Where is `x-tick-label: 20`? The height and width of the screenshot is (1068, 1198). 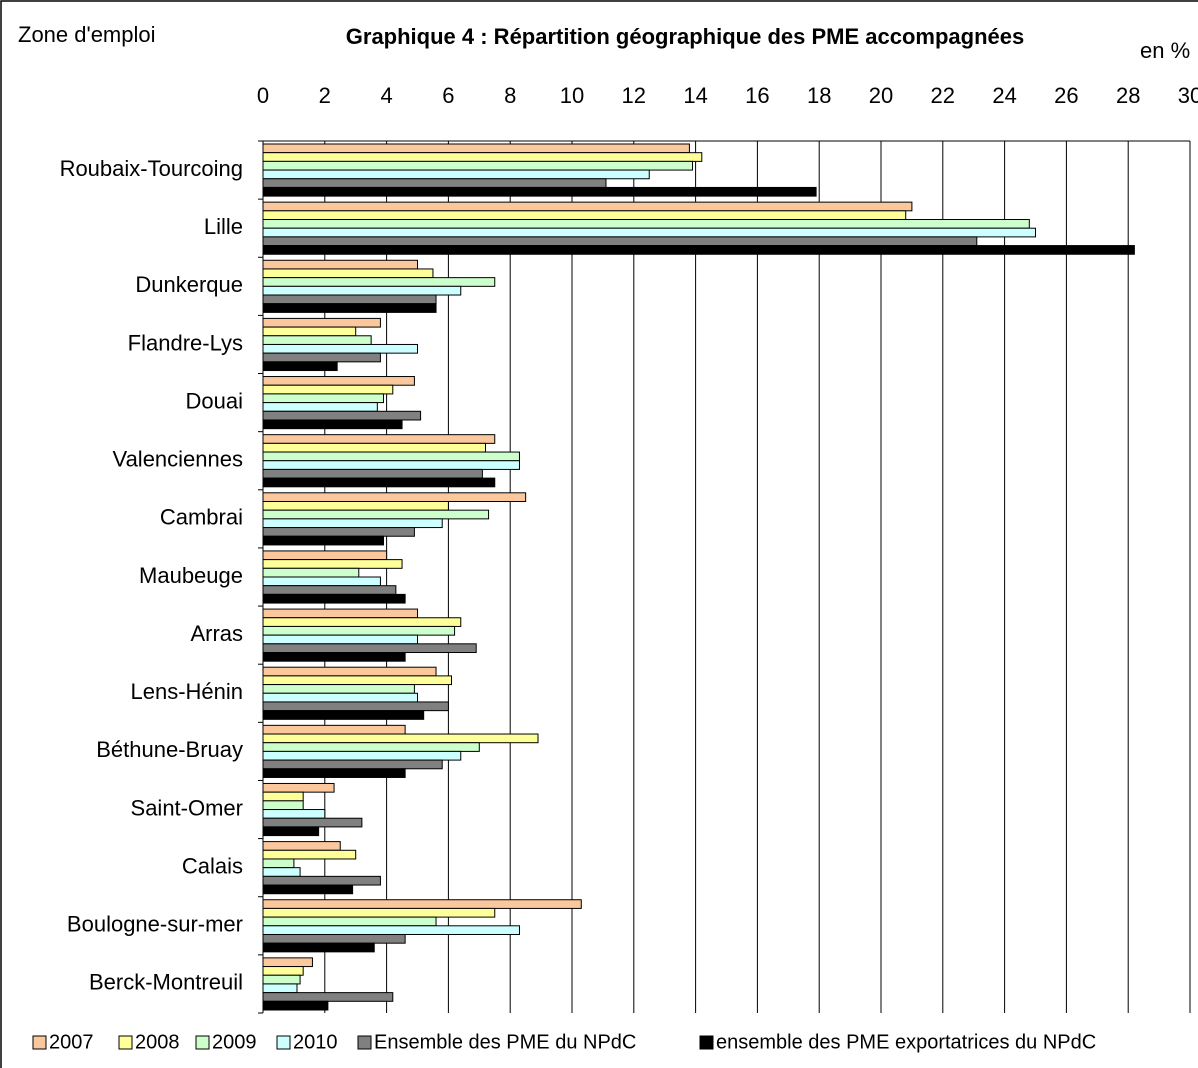
x-tick-label: 20 is located at coordinates (881, 95).